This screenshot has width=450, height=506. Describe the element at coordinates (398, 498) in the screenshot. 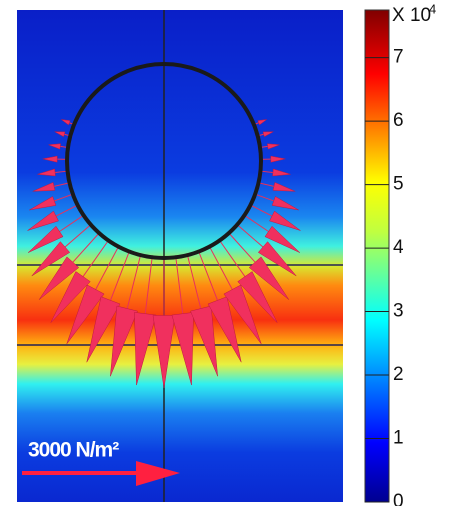

I see `colorbar-tick-label: 0` at that location.